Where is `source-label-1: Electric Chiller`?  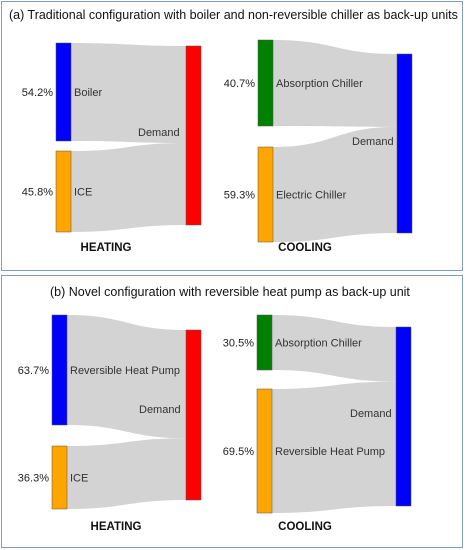
source-label-1: Electric Chiller is located at coordinates (311, 196).